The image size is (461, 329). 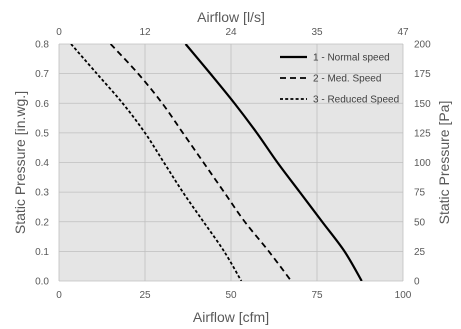 What do you see at coordinates (356, 100) in the screenshot?
I see `legend-label-3: 3 - Reduced Speed` at bounding box center [356, 100].